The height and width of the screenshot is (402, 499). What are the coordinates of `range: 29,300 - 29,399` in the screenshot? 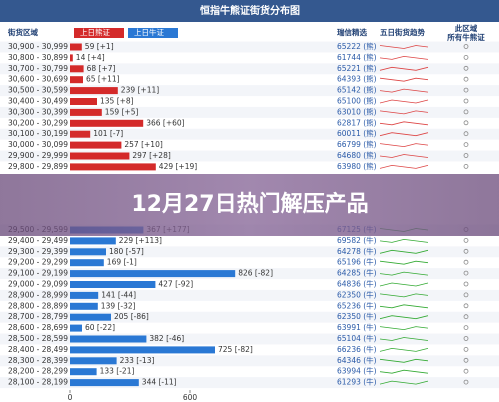 It's located at (38, 251).